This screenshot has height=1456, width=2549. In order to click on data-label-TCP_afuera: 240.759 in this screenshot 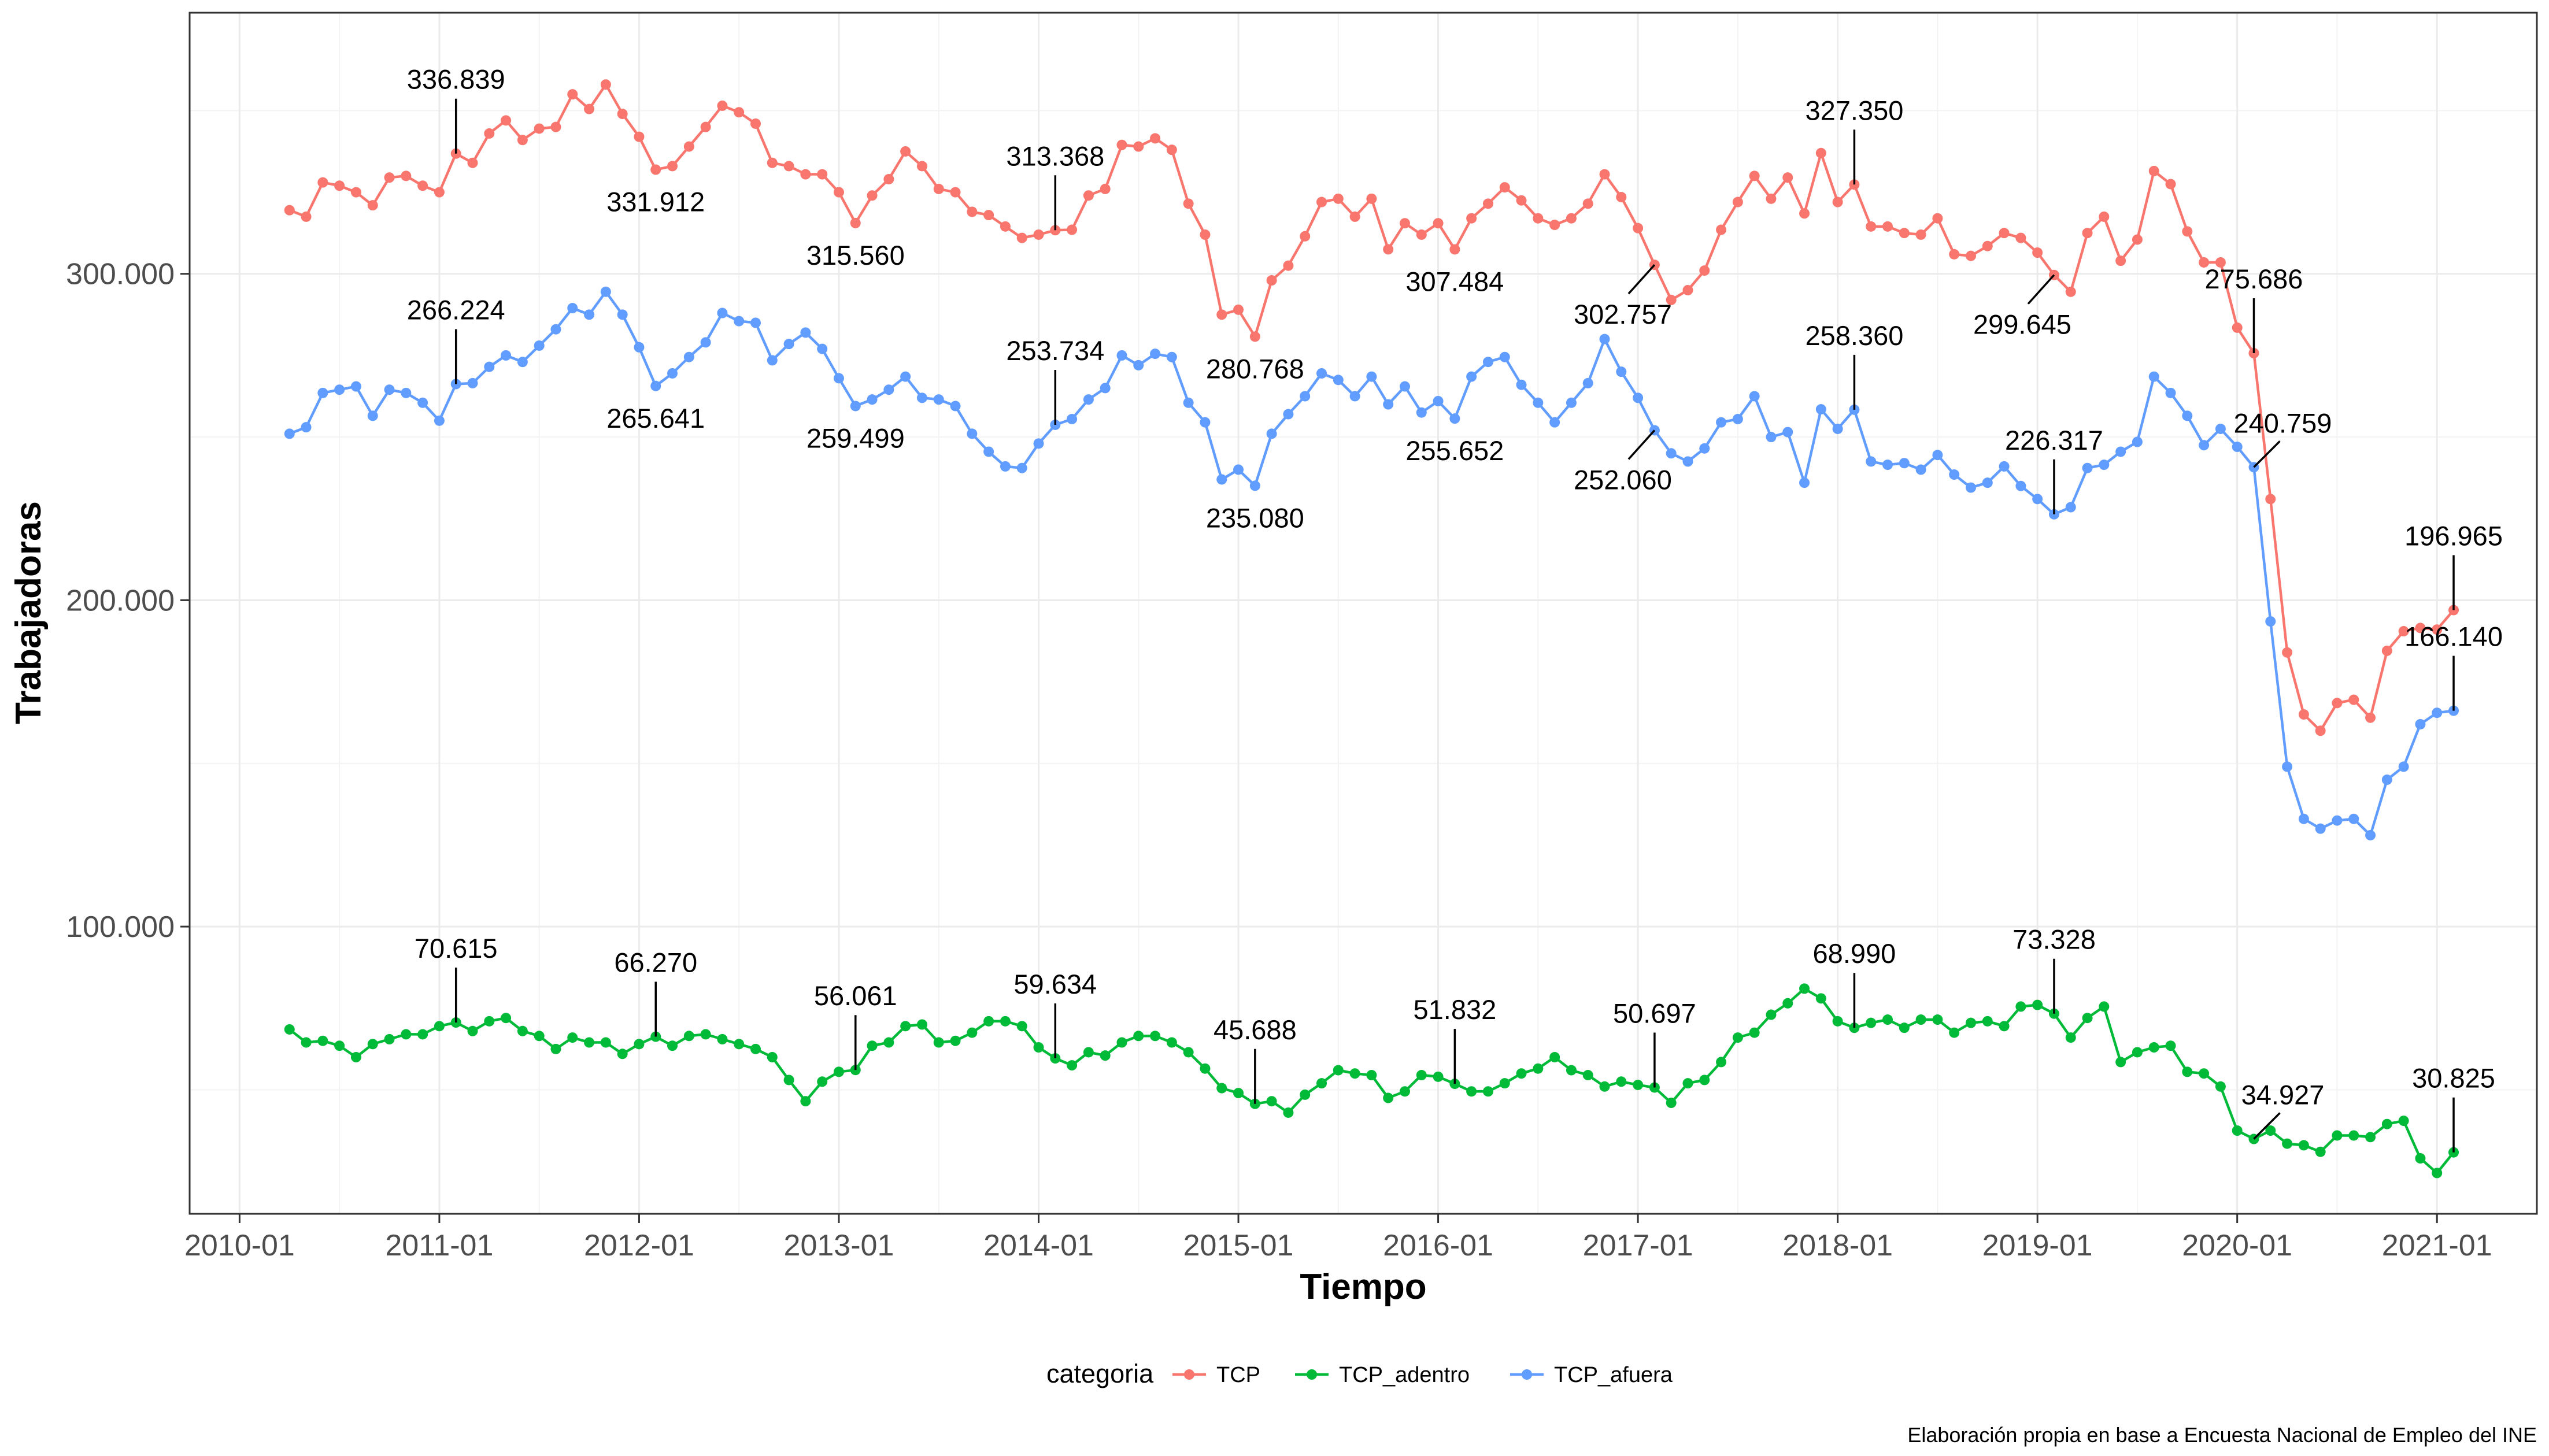, I will do `click(2283, 423)`.